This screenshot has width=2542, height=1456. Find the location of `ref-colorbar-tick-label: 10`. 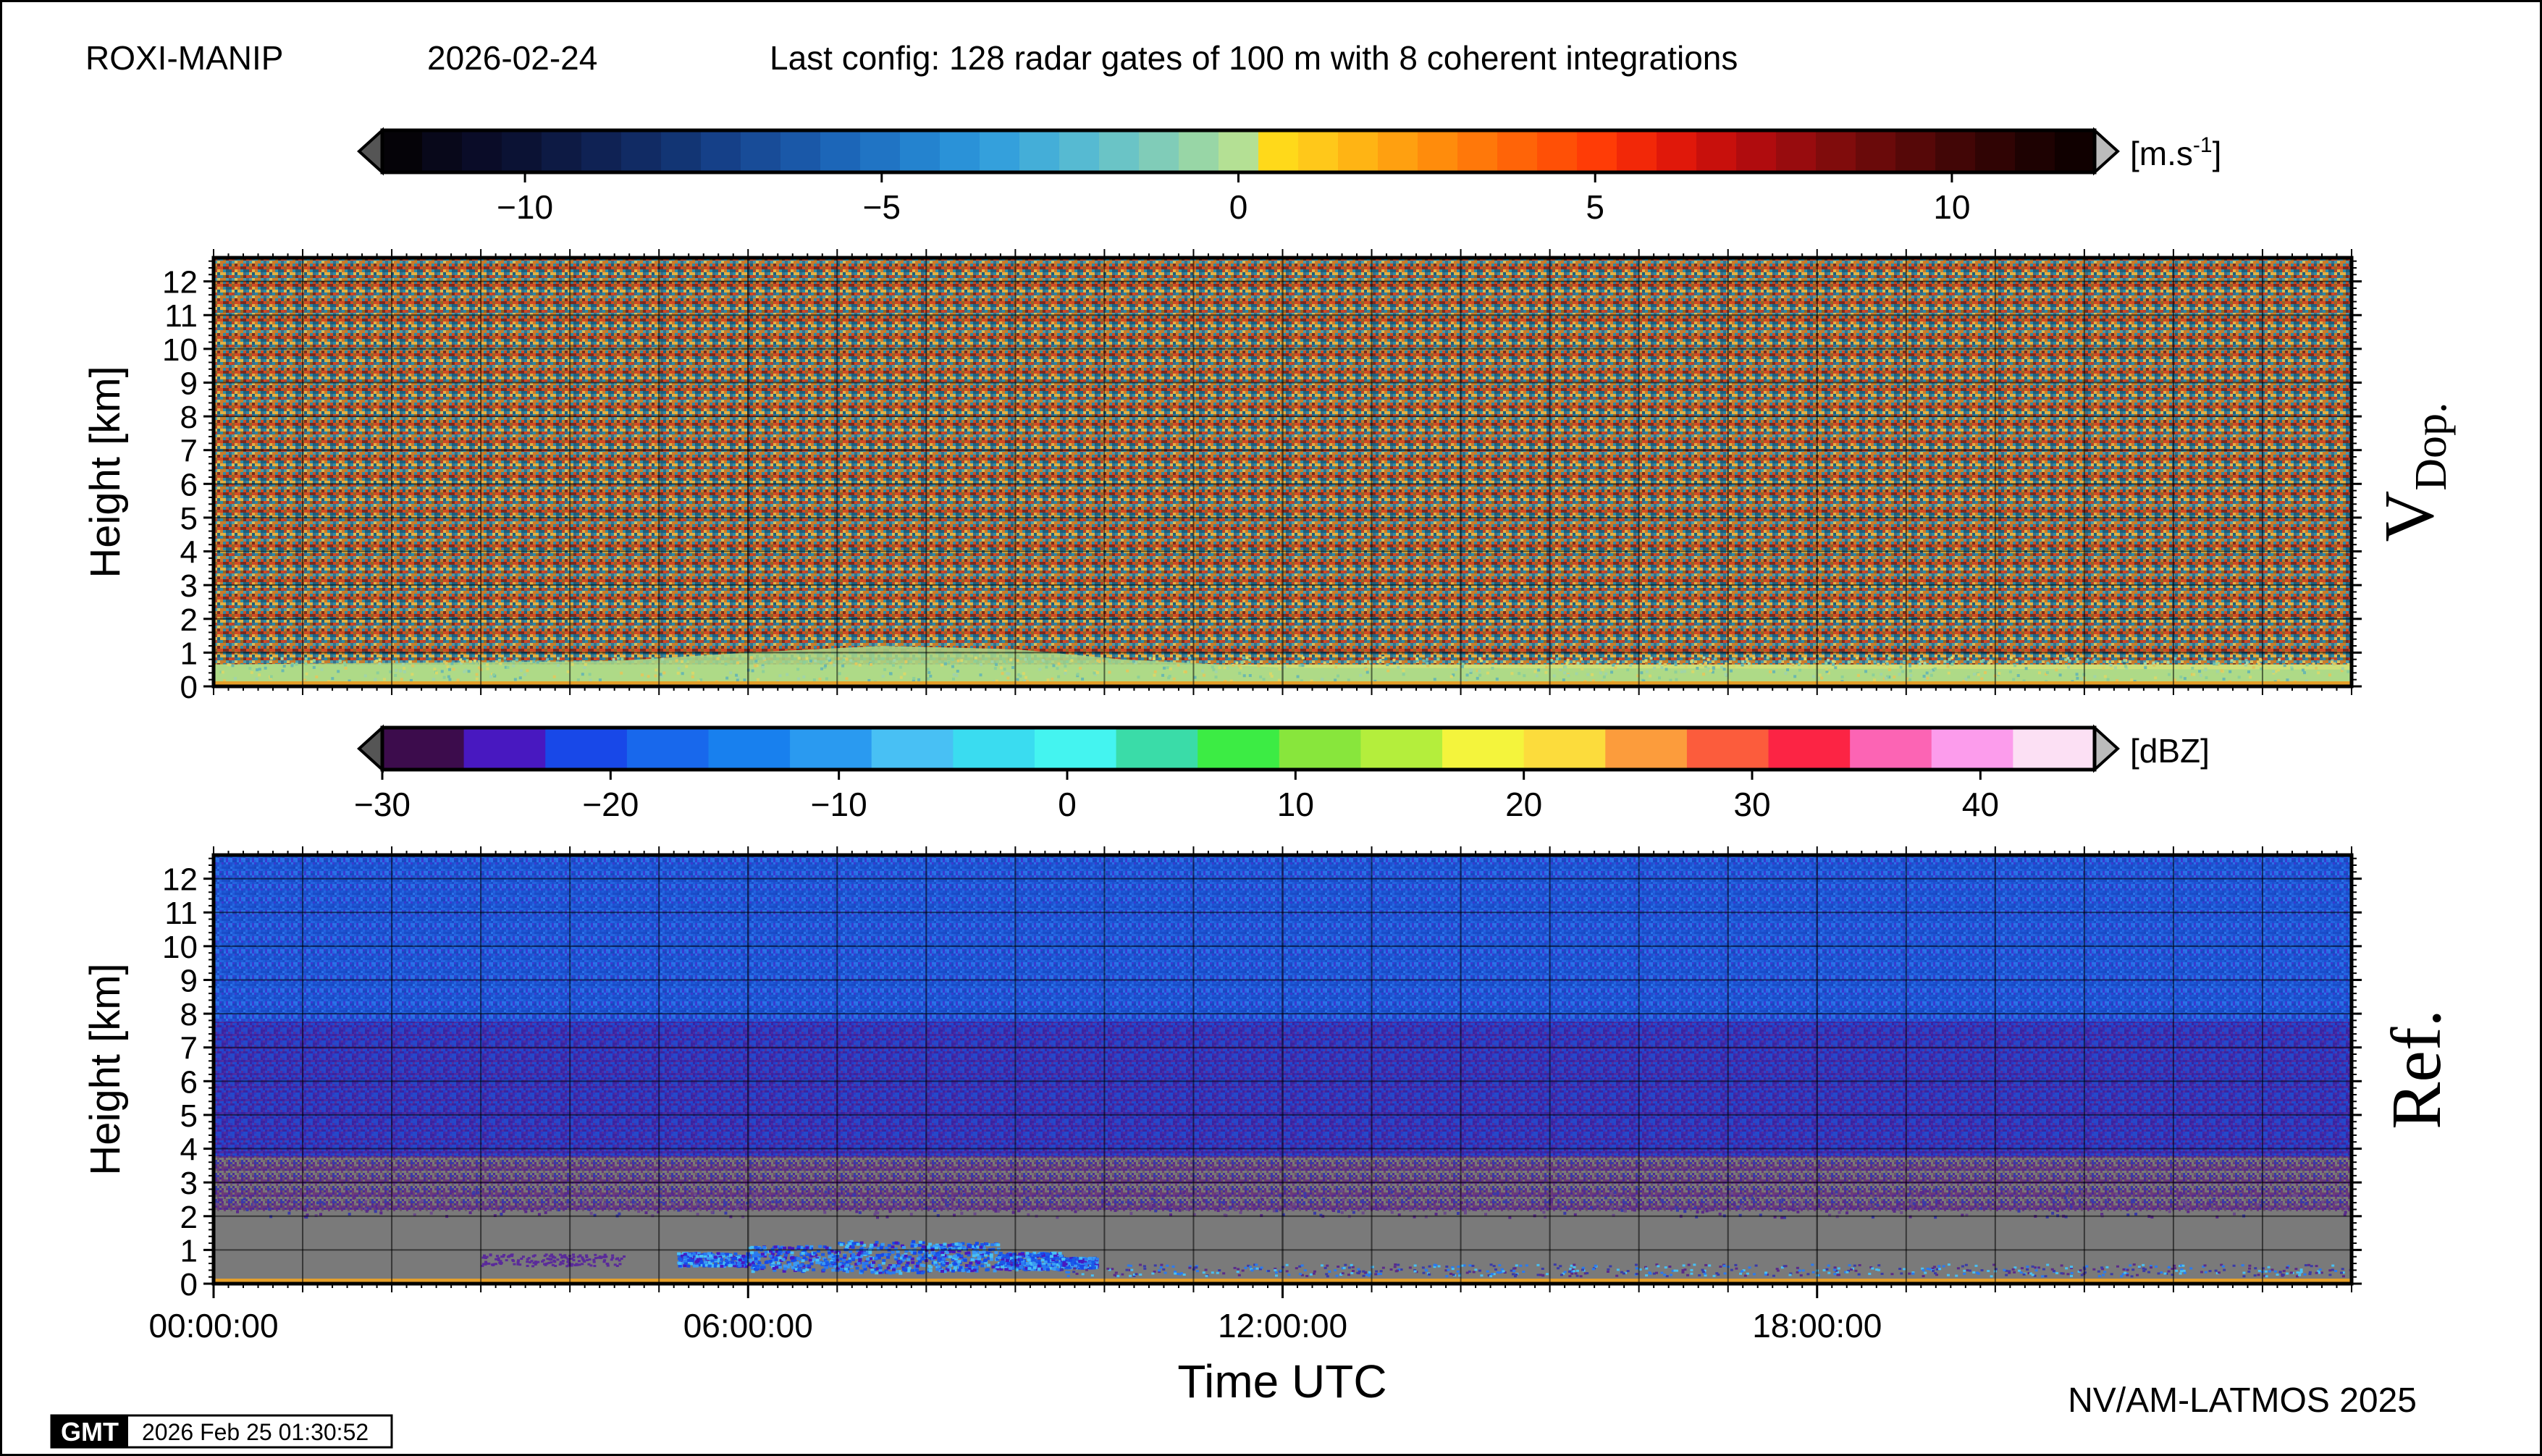

ref-colorbar-tick-label: 10 is located at coordinates (1295, 804).